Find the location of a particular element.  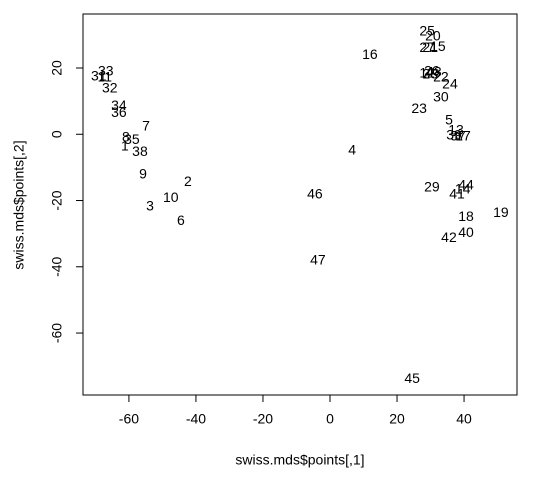

point-label: 37 is located at coordinates (458, 136).